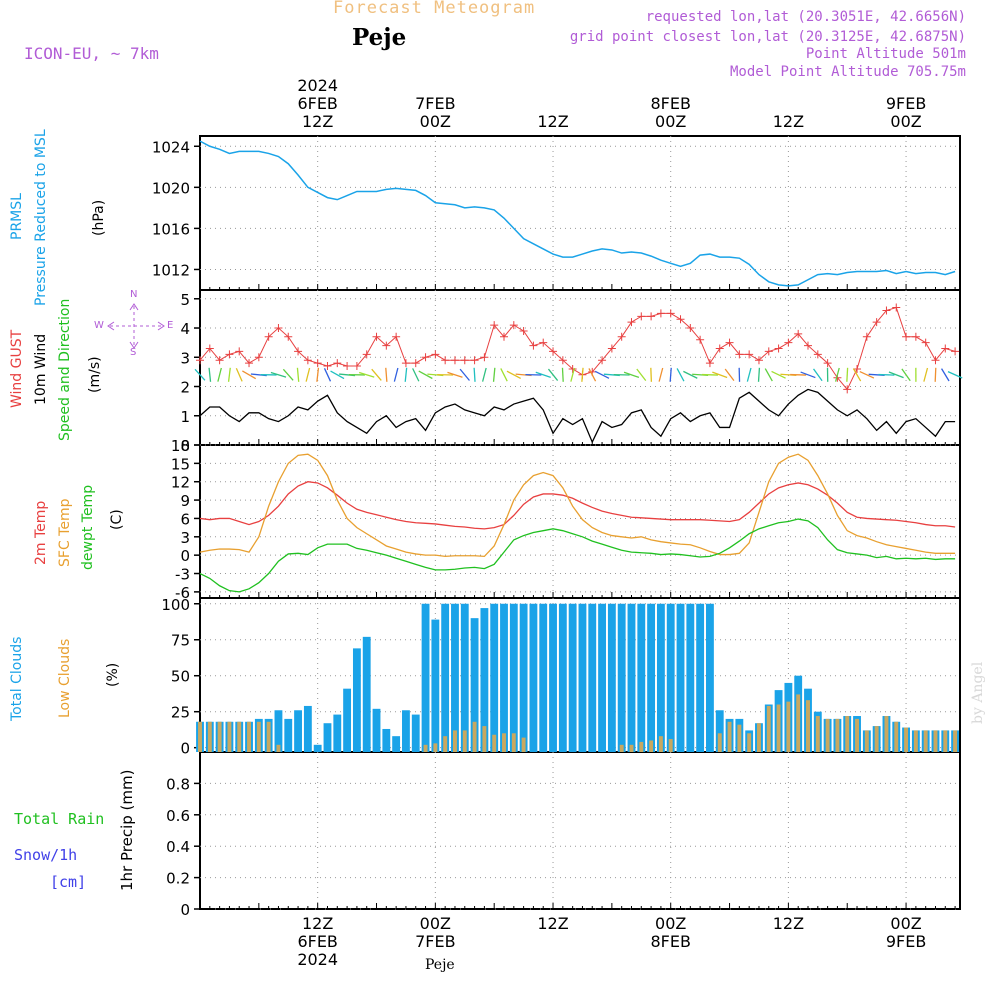 The image size is (1000, 1000). What do you see at coordinates (46, 855) in the screenshot?
I see `snow-label: Snow/1h` at bounding box center [46, 855].